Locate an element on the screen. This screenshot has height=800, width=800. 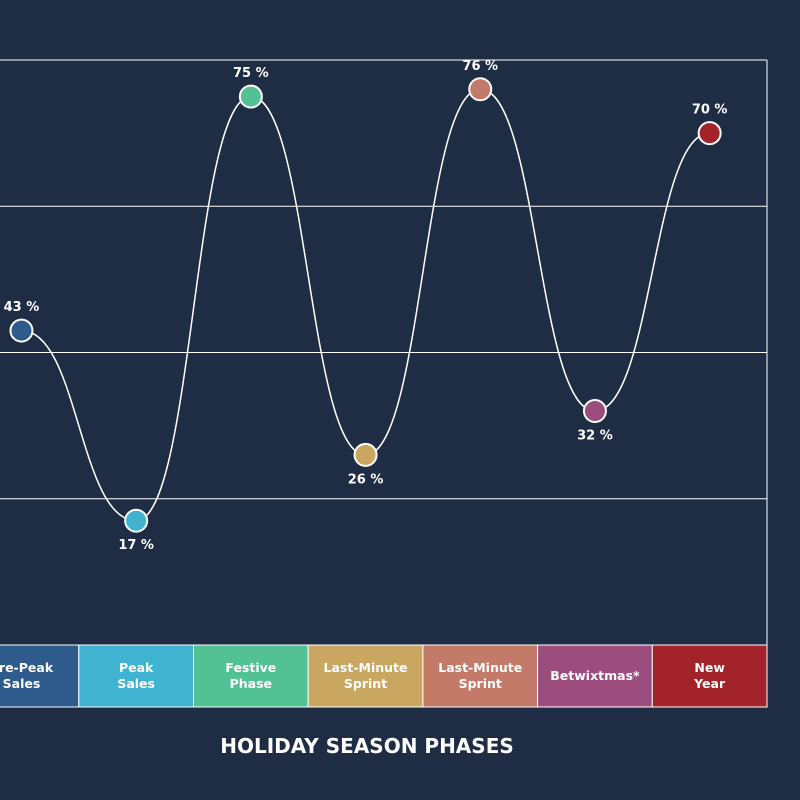
value-label: 32 % is located at coordinates (595, 436).